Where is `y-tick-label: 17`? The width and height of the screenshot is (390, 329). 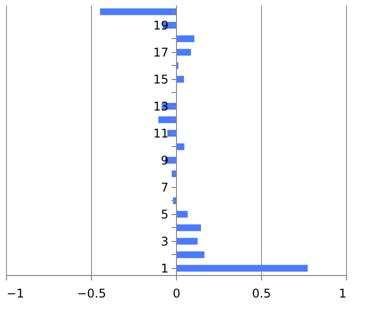 y-tick-label: 17 is located at coordinates (160, 52).